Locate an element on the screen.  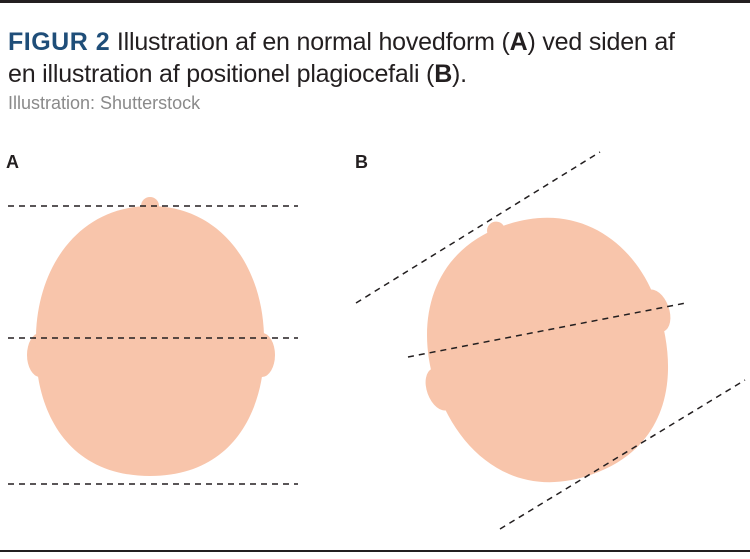
caption-label-a: A is located at coordinates (518, 42).